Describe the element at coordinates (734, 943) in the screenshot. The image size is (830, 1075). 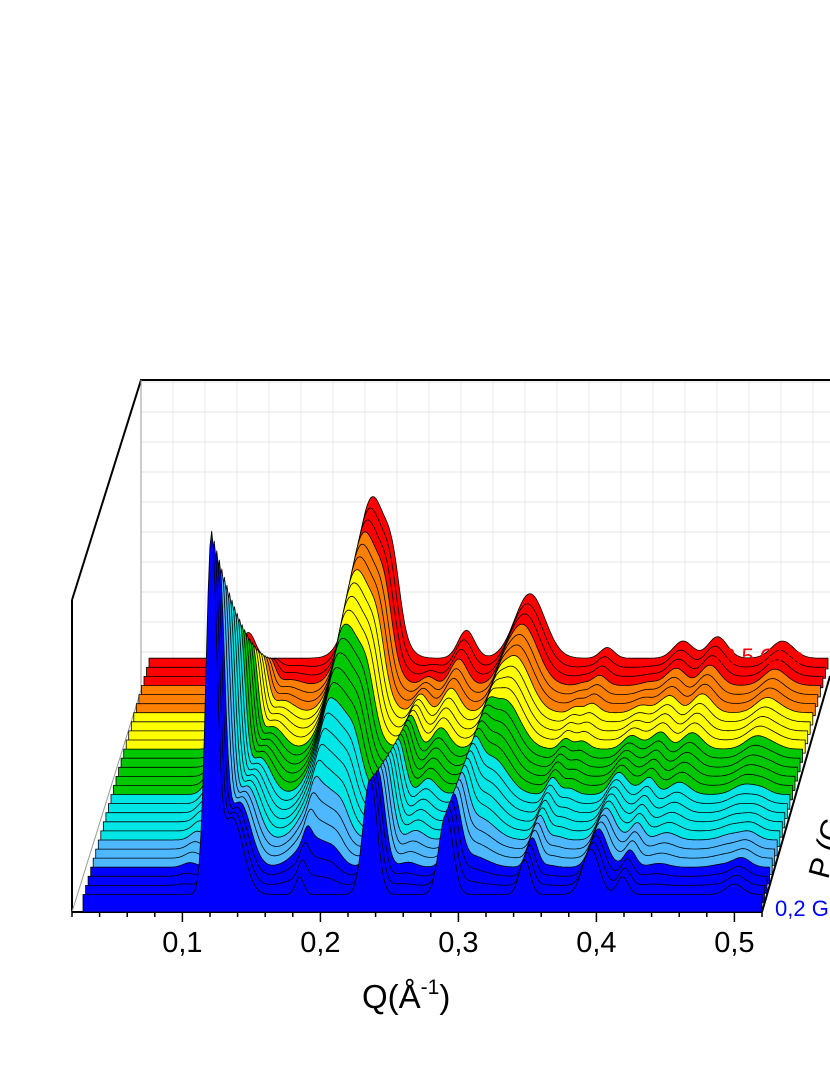
I see `x-tick-label: 0,5` at that location.